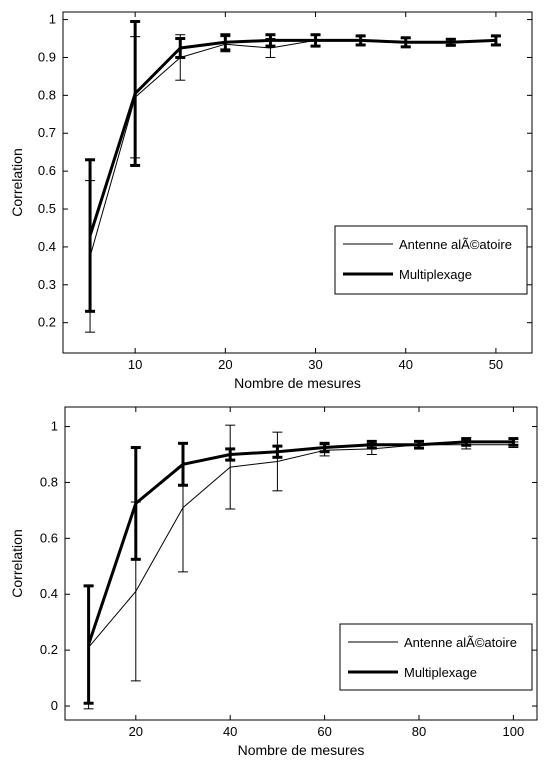  I want to click on x-tick-label: 100, so click(514, 731).